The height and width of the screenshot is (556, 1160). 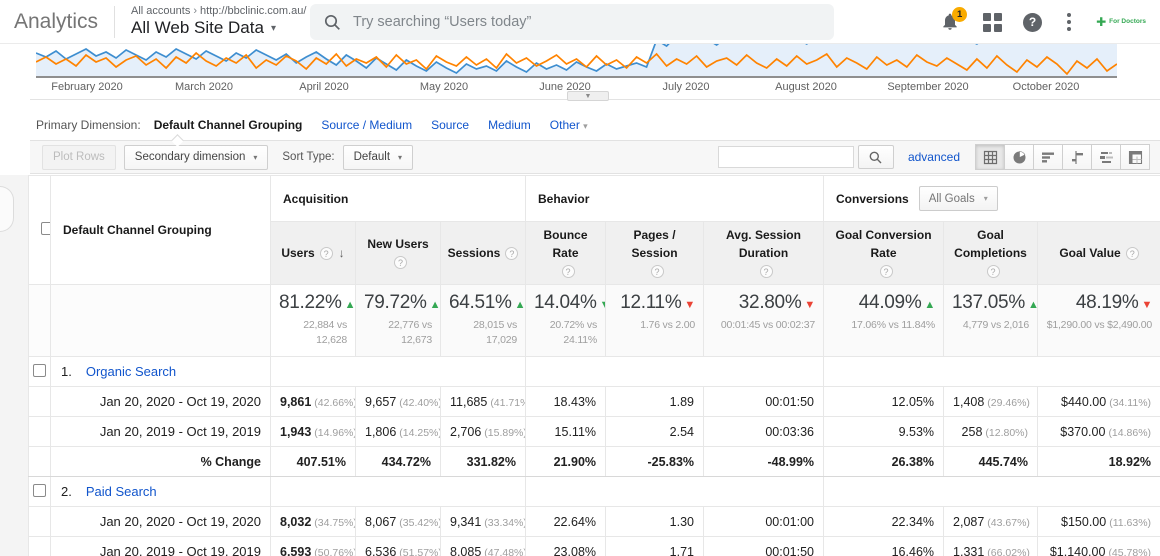 I want to click on column-header-new-users: New Users?, so click(x=398, y=253).